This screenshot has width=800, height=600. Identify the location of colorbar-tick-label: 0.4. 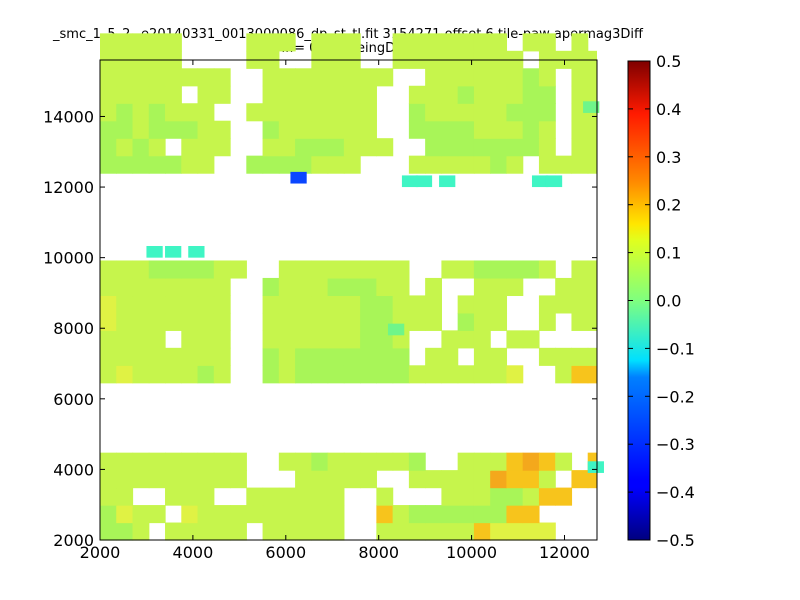
(668, 109).